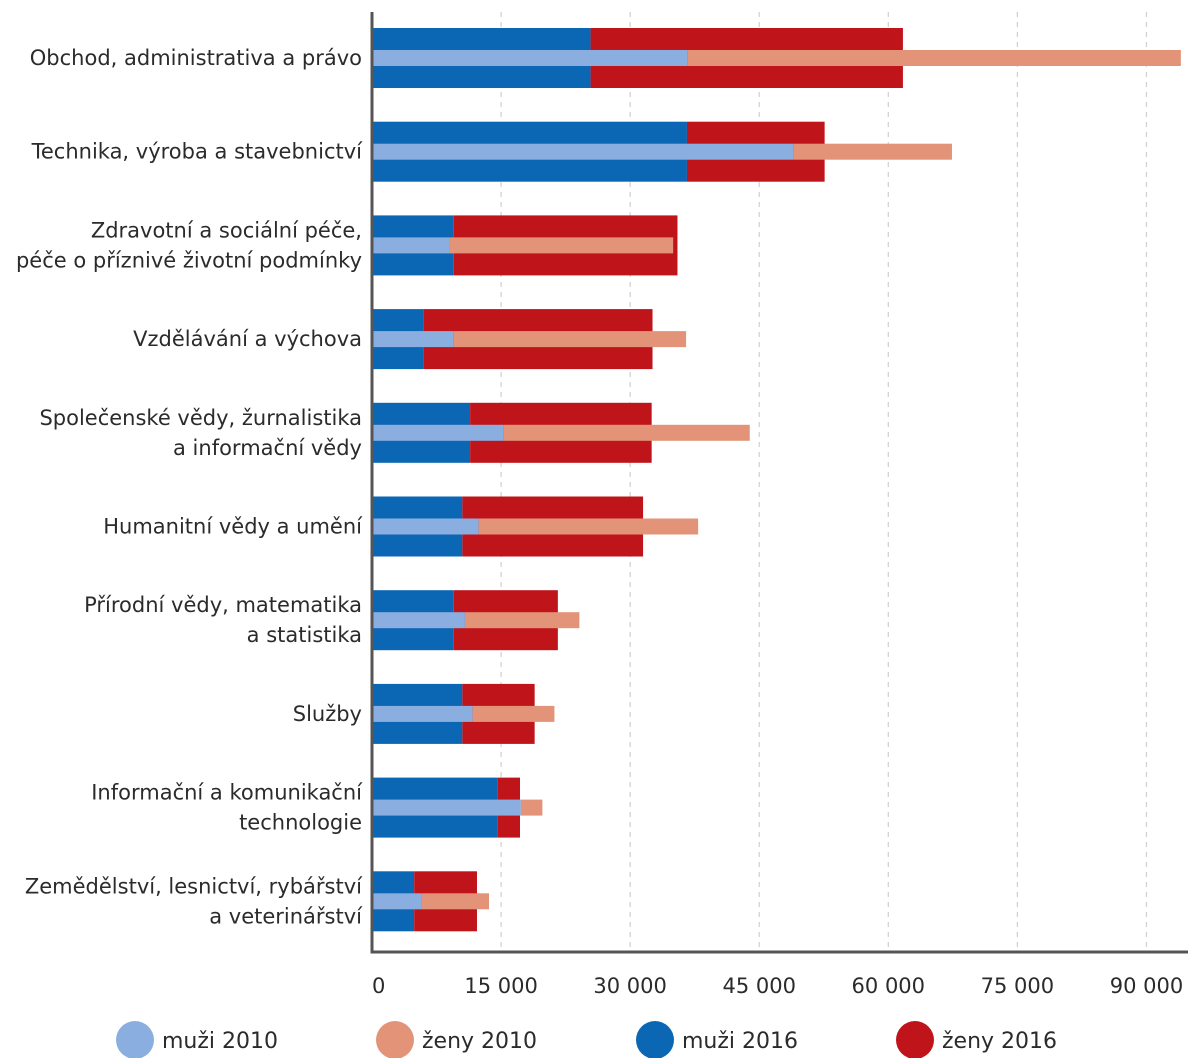 The height and width of the screenshot is (1058, 1188). What do you see at coordinates (758, 986) in the screenshot?
I see `x-tick-label-3: 45 000` at bounding box center [758, 986].